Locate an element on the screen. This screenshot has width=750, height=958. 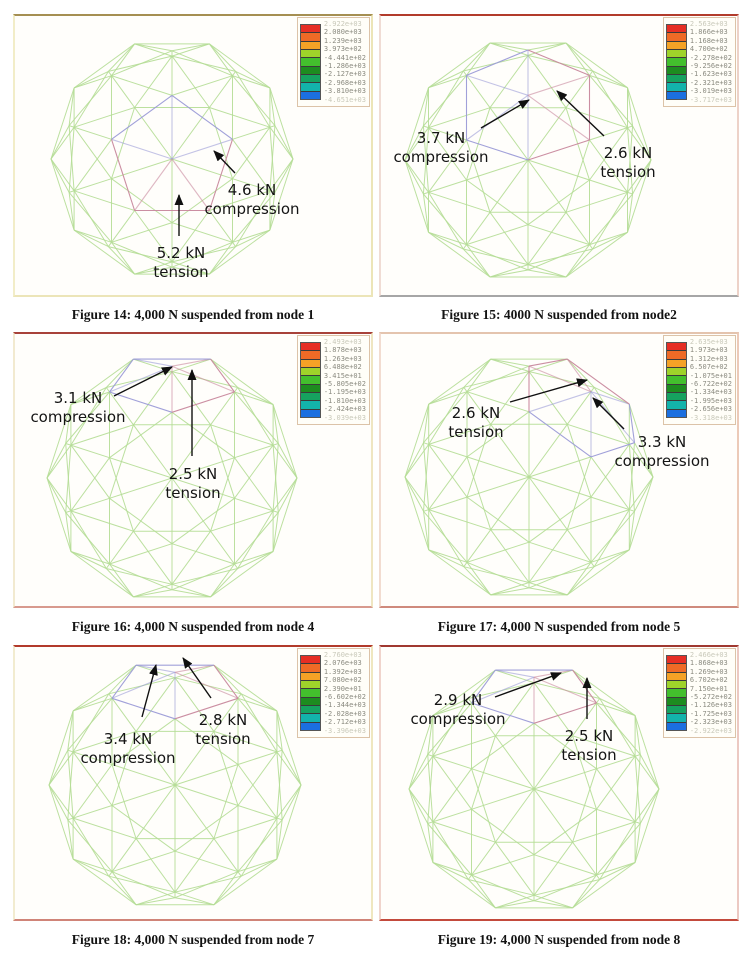
annotation-force-value: 2.5 kN is located at coordinates (589, 736).